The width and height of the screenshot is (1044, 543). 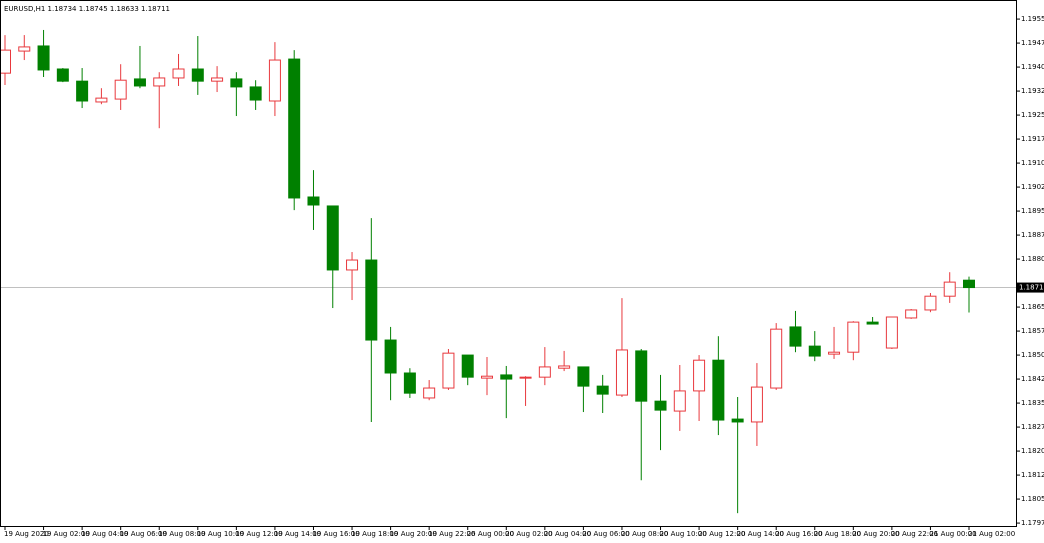 I want to click on x-tick-label: 20 Aug 16:00, so click(x=798, y=534).